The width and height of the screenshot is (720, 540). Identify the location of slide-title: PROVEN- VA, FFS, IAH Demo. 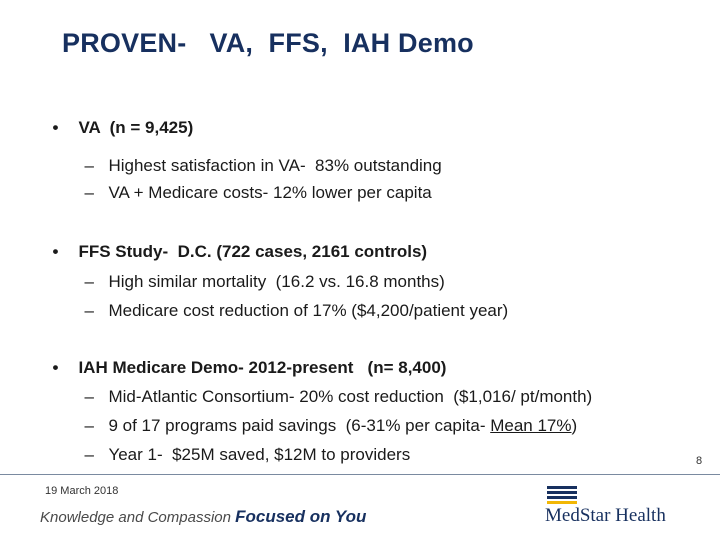
(268, 43).